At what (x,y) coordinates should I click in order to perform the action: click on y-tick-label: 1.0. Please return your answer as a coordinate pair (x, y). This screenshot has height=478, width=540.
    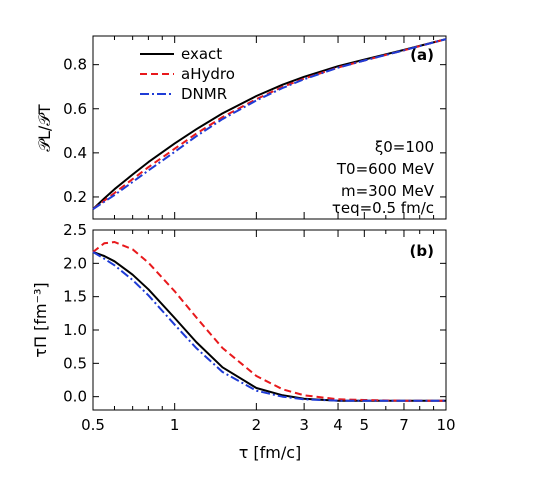
    Looking at the image, I should click on (75, 330).